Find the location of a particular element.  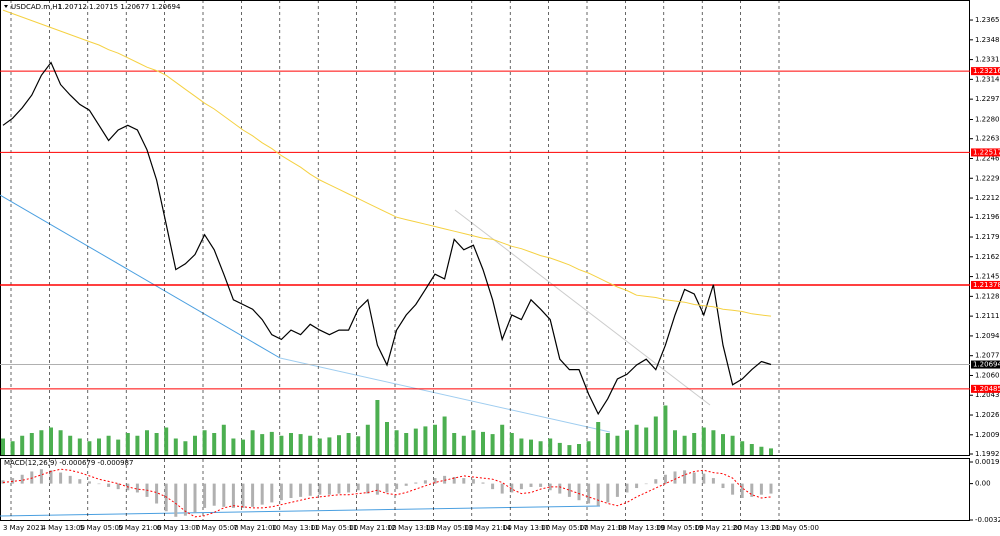

macd-title: MACD(12,26,9) -0.000679 -0.000987 is located at coordinates (68, 463).